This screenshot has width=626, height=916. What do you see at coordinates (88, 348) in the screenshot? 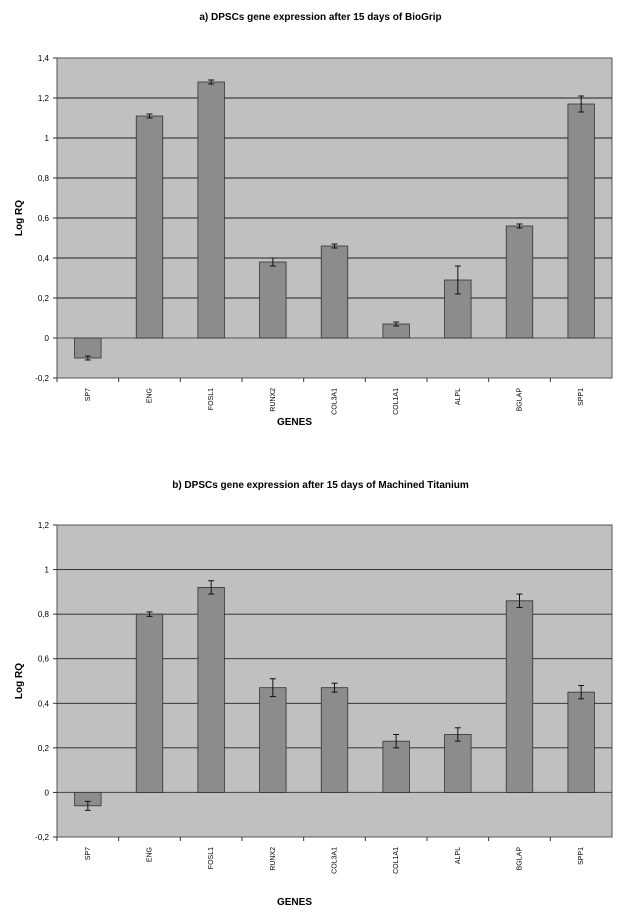
I see `bar-sp7` at bounding box center [88, 348].